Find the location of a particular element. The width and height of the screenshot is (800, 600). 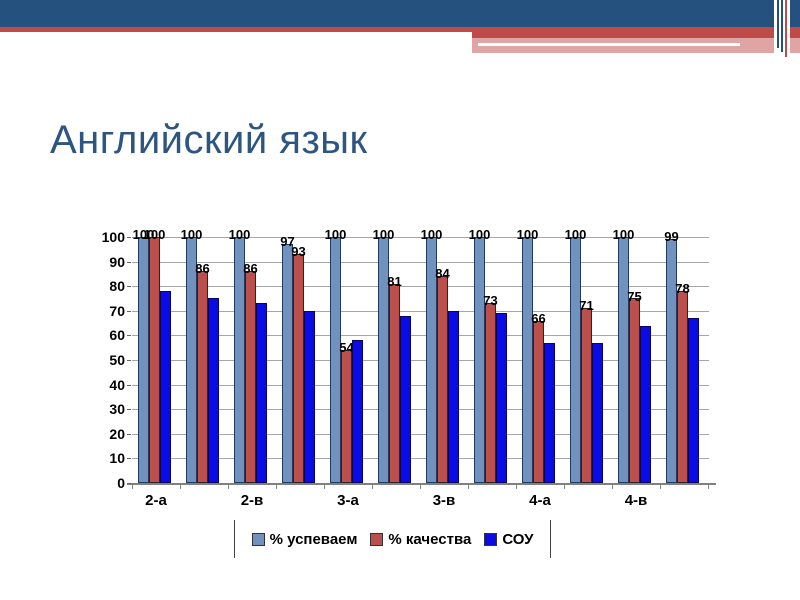

bar-series1-group1 is located at coordinates (143, 360).